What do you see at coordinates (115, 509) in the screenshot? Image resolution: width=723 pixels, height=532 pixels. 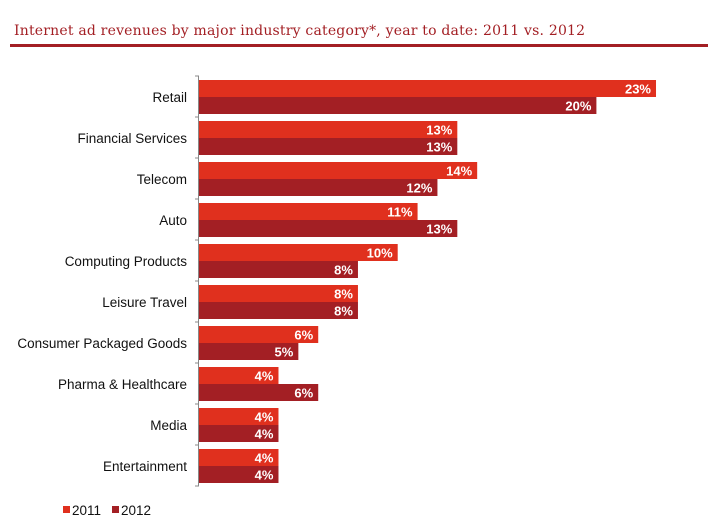 I see `legend-swatch-2012` at bounding box center [115, 509].